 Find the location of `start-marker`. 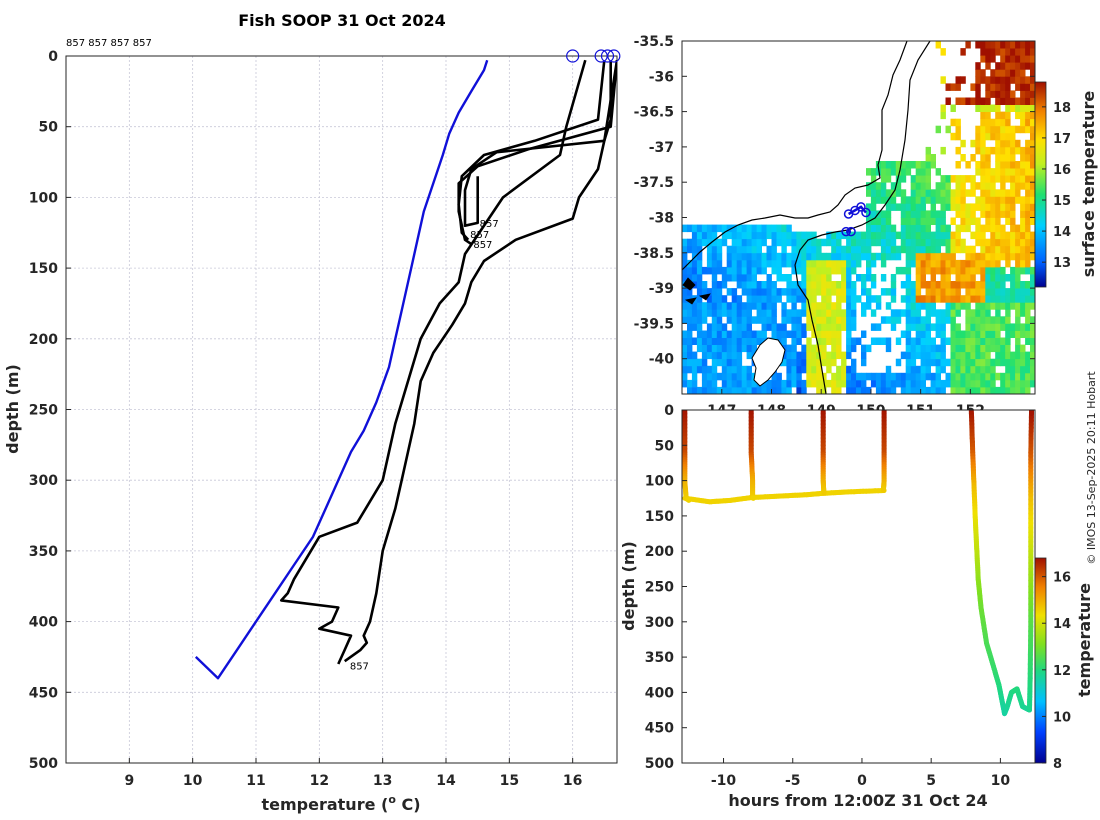

start-marker is located at coordinates (607, 56).